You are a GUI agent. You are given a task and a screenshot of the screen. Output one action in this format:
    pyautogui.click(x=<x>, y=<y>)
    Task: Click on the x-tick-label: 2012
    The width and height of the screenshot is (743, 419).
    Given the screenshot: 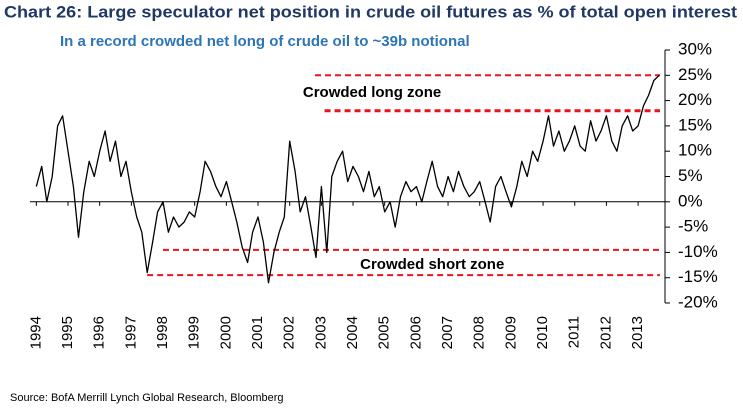 What is the action you would take?
    pyautogui.click(x=605, y=332)
    